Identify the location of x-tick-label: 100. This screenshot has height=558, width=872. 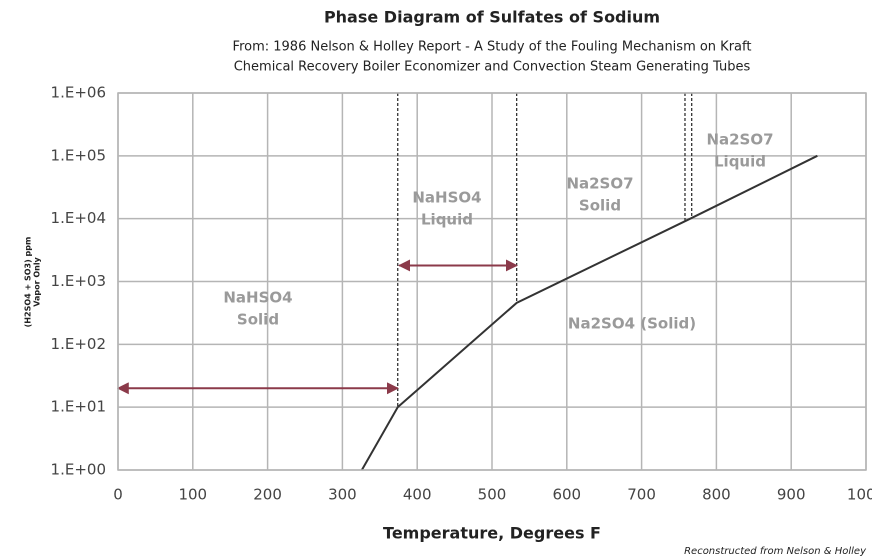
(192, 495).